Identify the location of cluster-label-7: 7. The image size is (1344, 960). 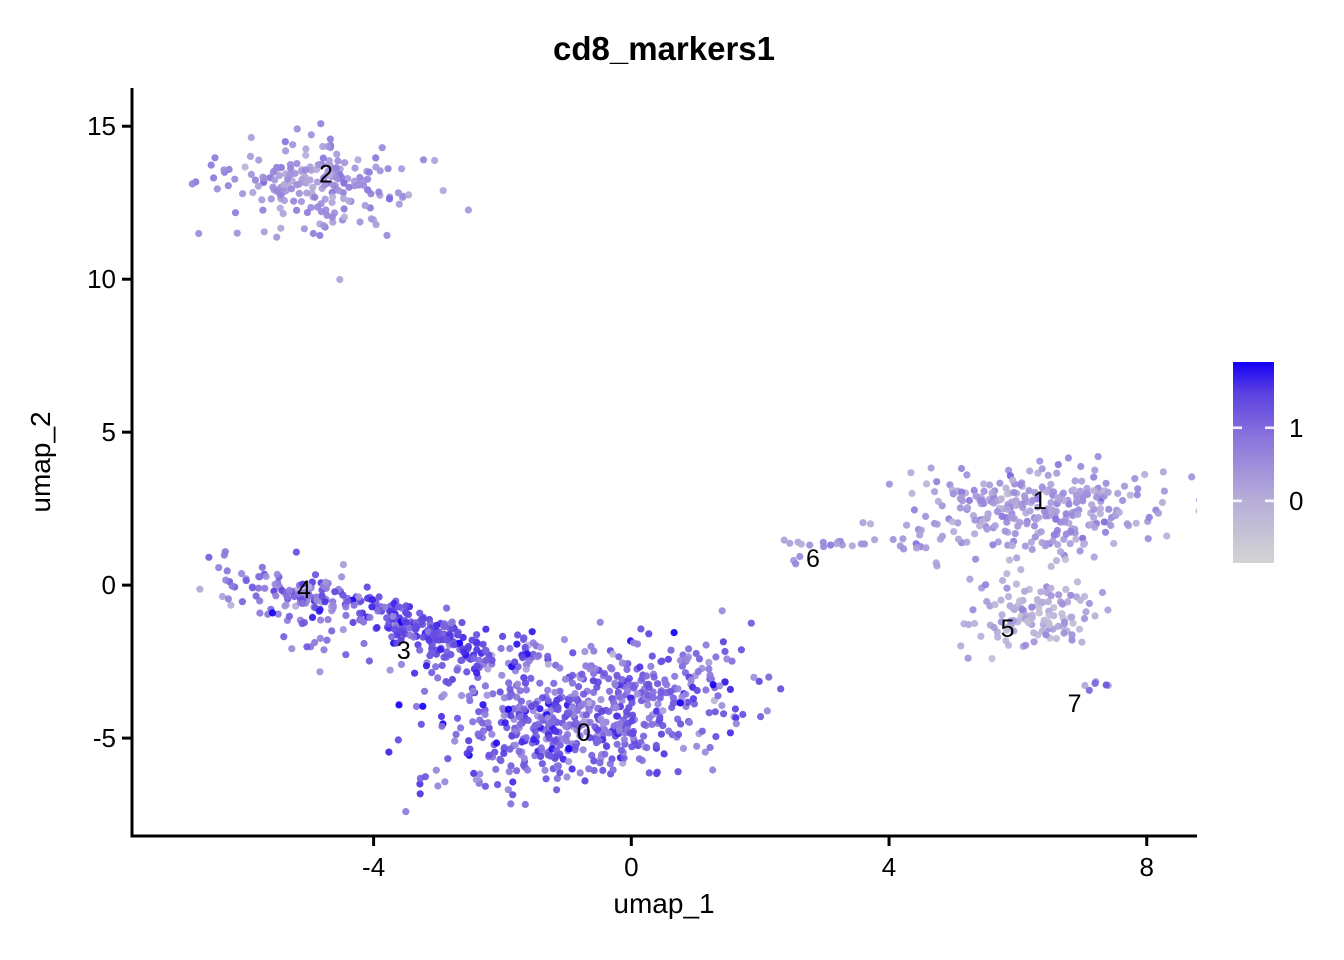
(1075, 704).